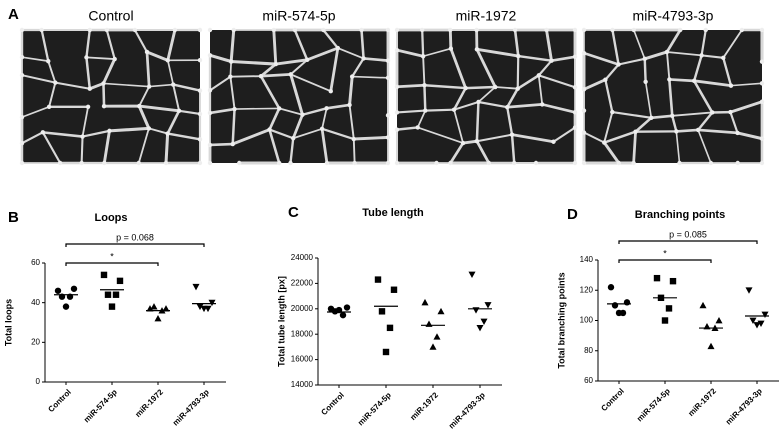 The width and height of the screenshot is (784, 434). Describe the element at coordinates (587, 289) in the screenshot. I see `y-tick-label: 120` at that location.